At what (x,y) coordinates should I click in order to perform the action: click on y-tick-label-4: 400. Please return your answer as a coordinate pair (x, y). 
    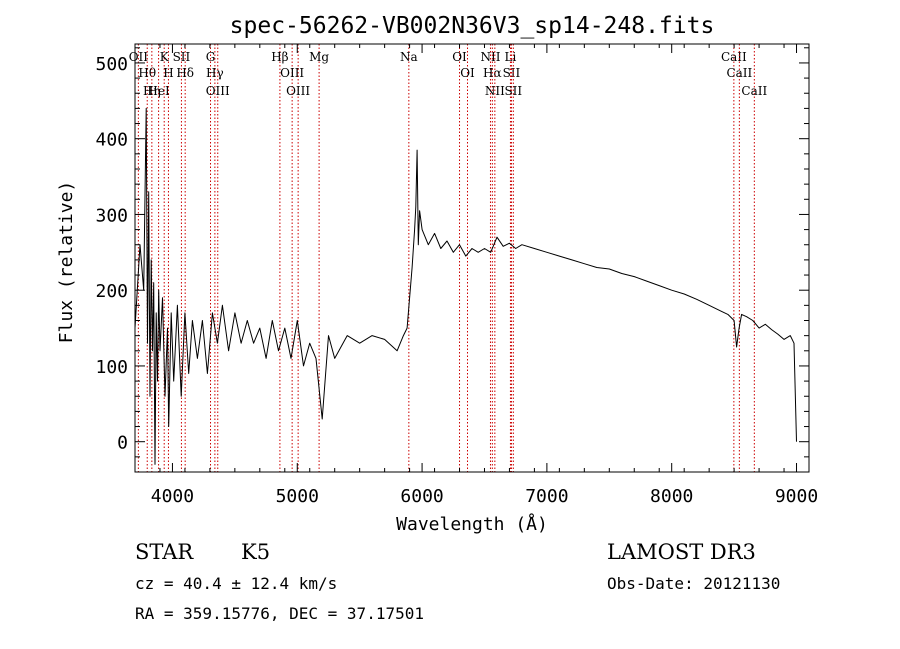
    Looking at the image, I should click on (111, 140).